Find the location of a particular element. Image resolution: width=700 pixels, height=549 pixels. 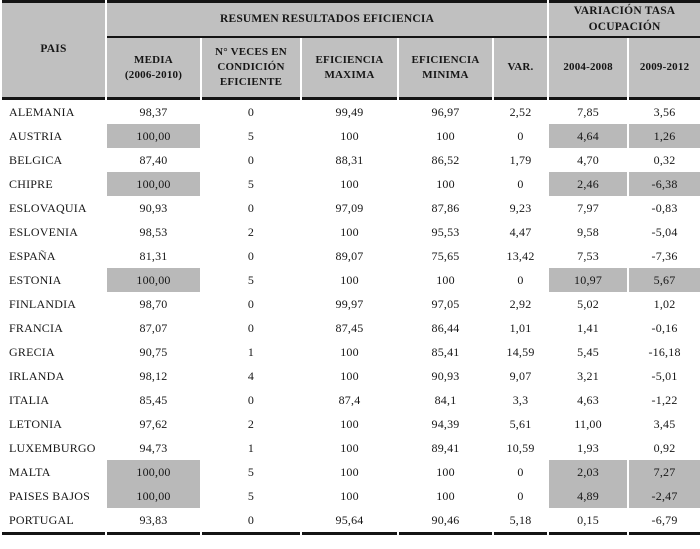

value-cell: 86,44 is located at coordinates (445, 327).